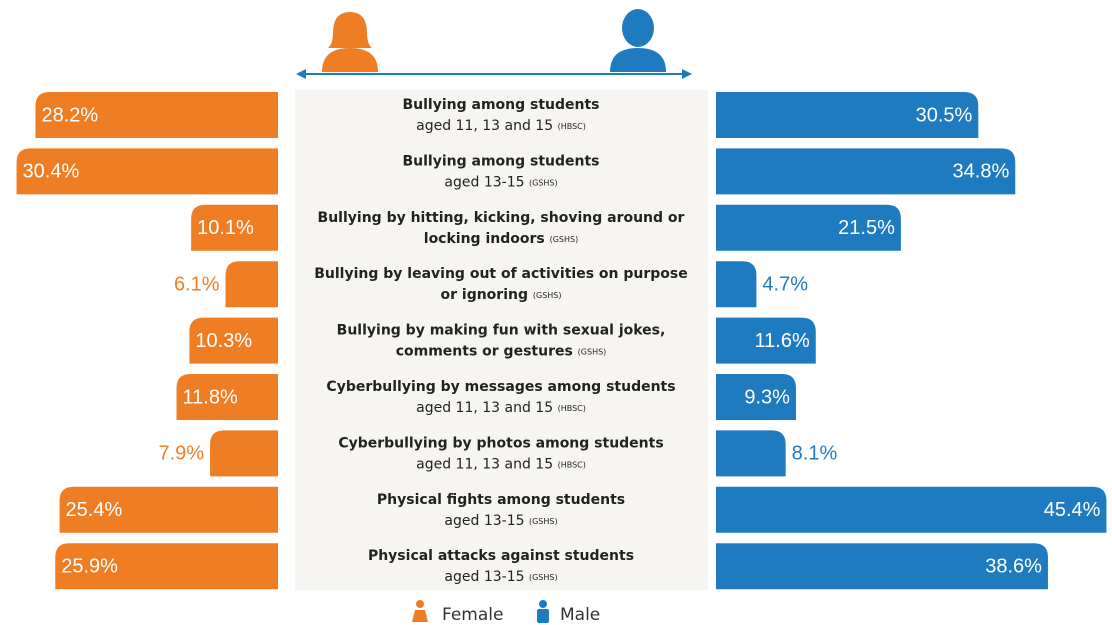  Describe the element at coordinates (181, 454) in the screenshot. I see `value-label: 7.9%` at that location.